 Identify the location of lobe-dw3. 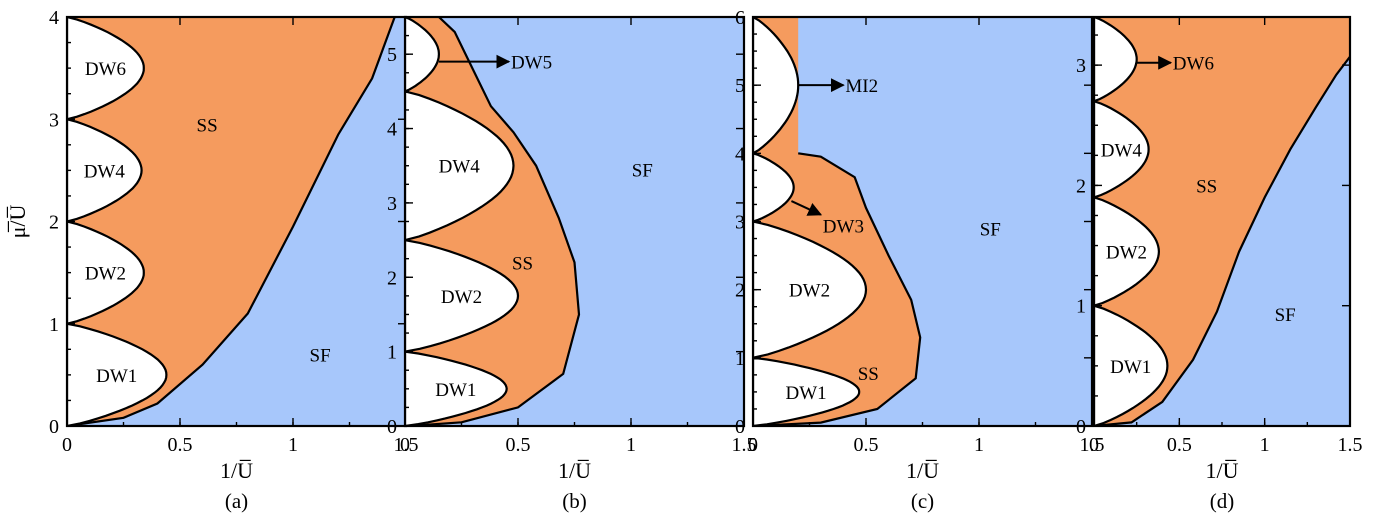
(774, 187).